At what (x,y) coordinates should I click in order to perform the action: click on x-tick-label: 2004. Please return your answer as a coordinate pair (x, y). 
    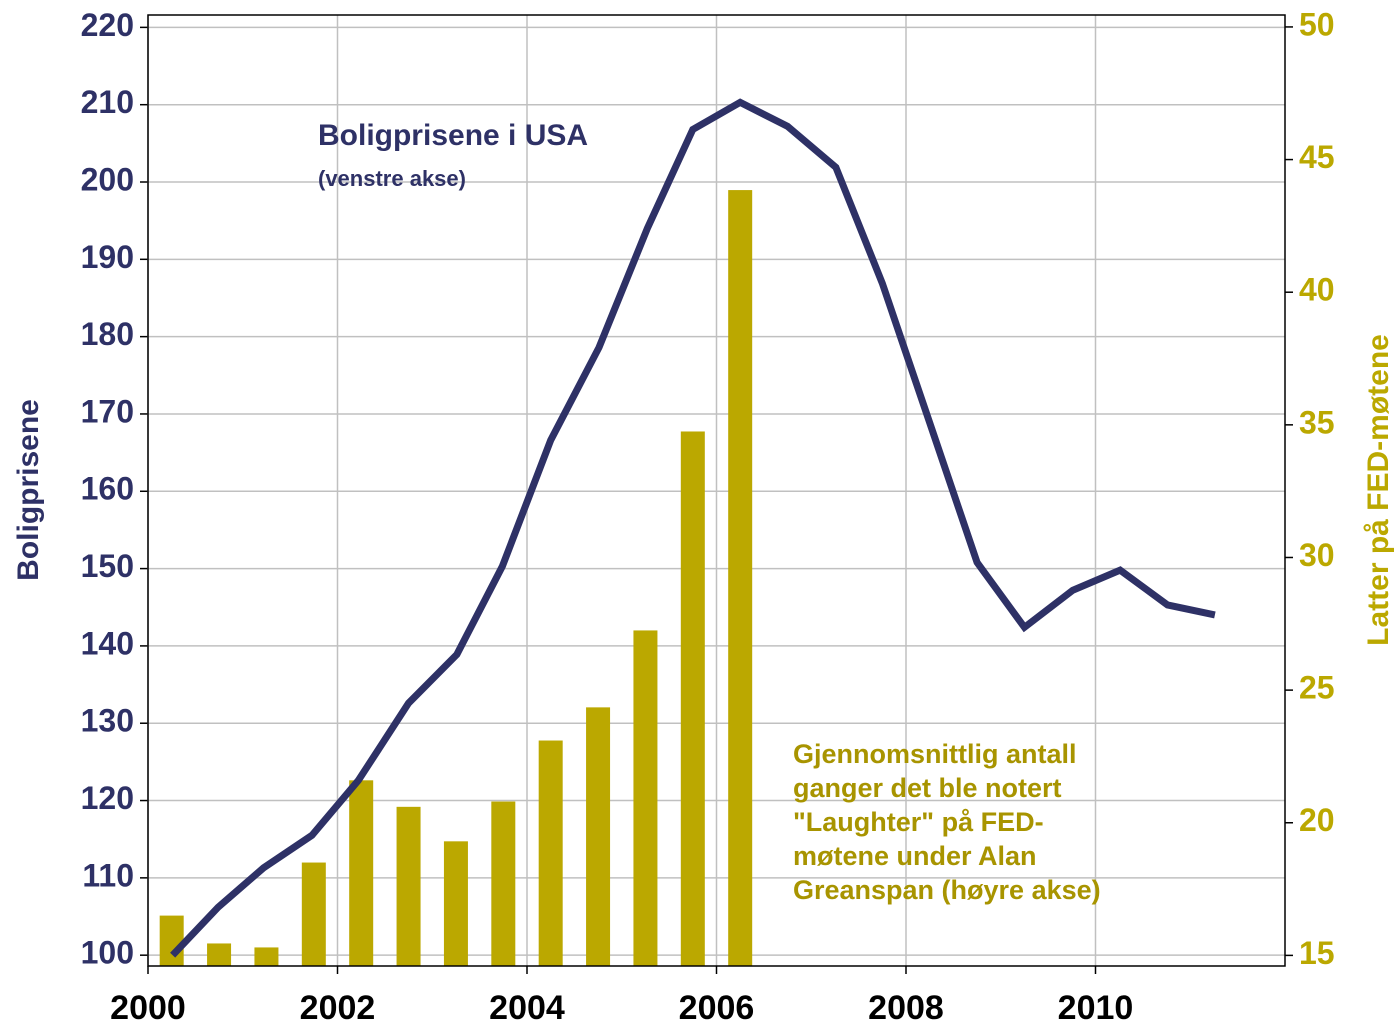
    Looking at the image, I should click on (527, 1008).